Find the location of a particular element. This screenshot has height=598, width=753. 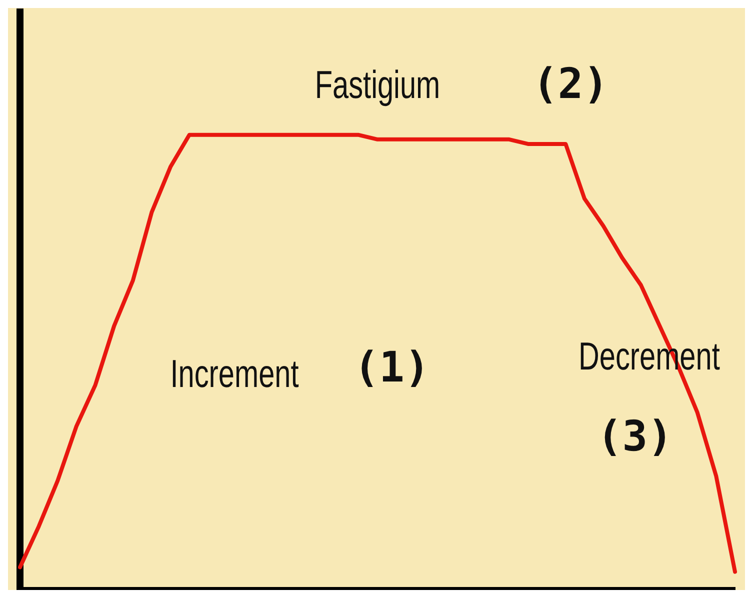

annotation: Increment is located at coordinates (235, 374).